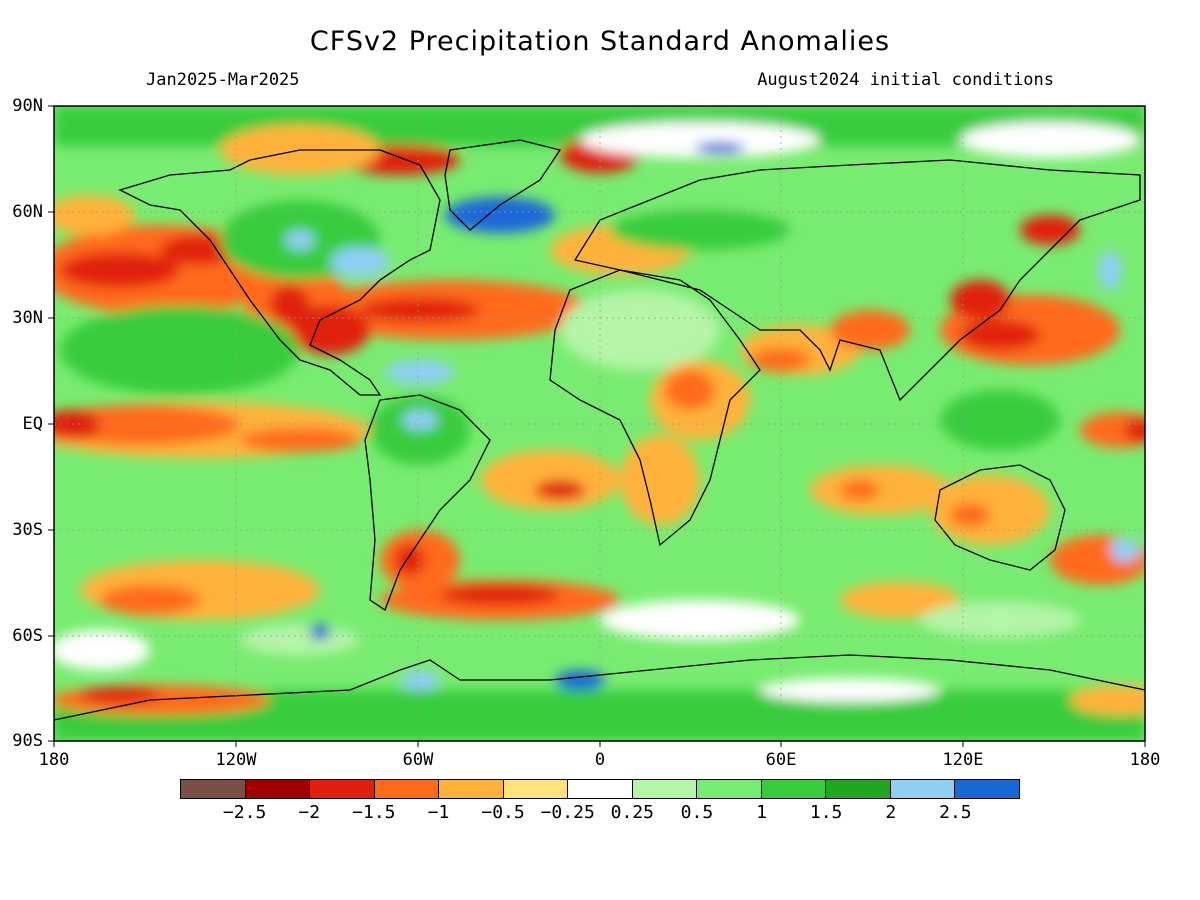 The image size is (1200, 900). What do you see at coordinates (418, 760) in the screenshot?
I see `lon-tick-label: 60W` at bounding box center [418, 760].